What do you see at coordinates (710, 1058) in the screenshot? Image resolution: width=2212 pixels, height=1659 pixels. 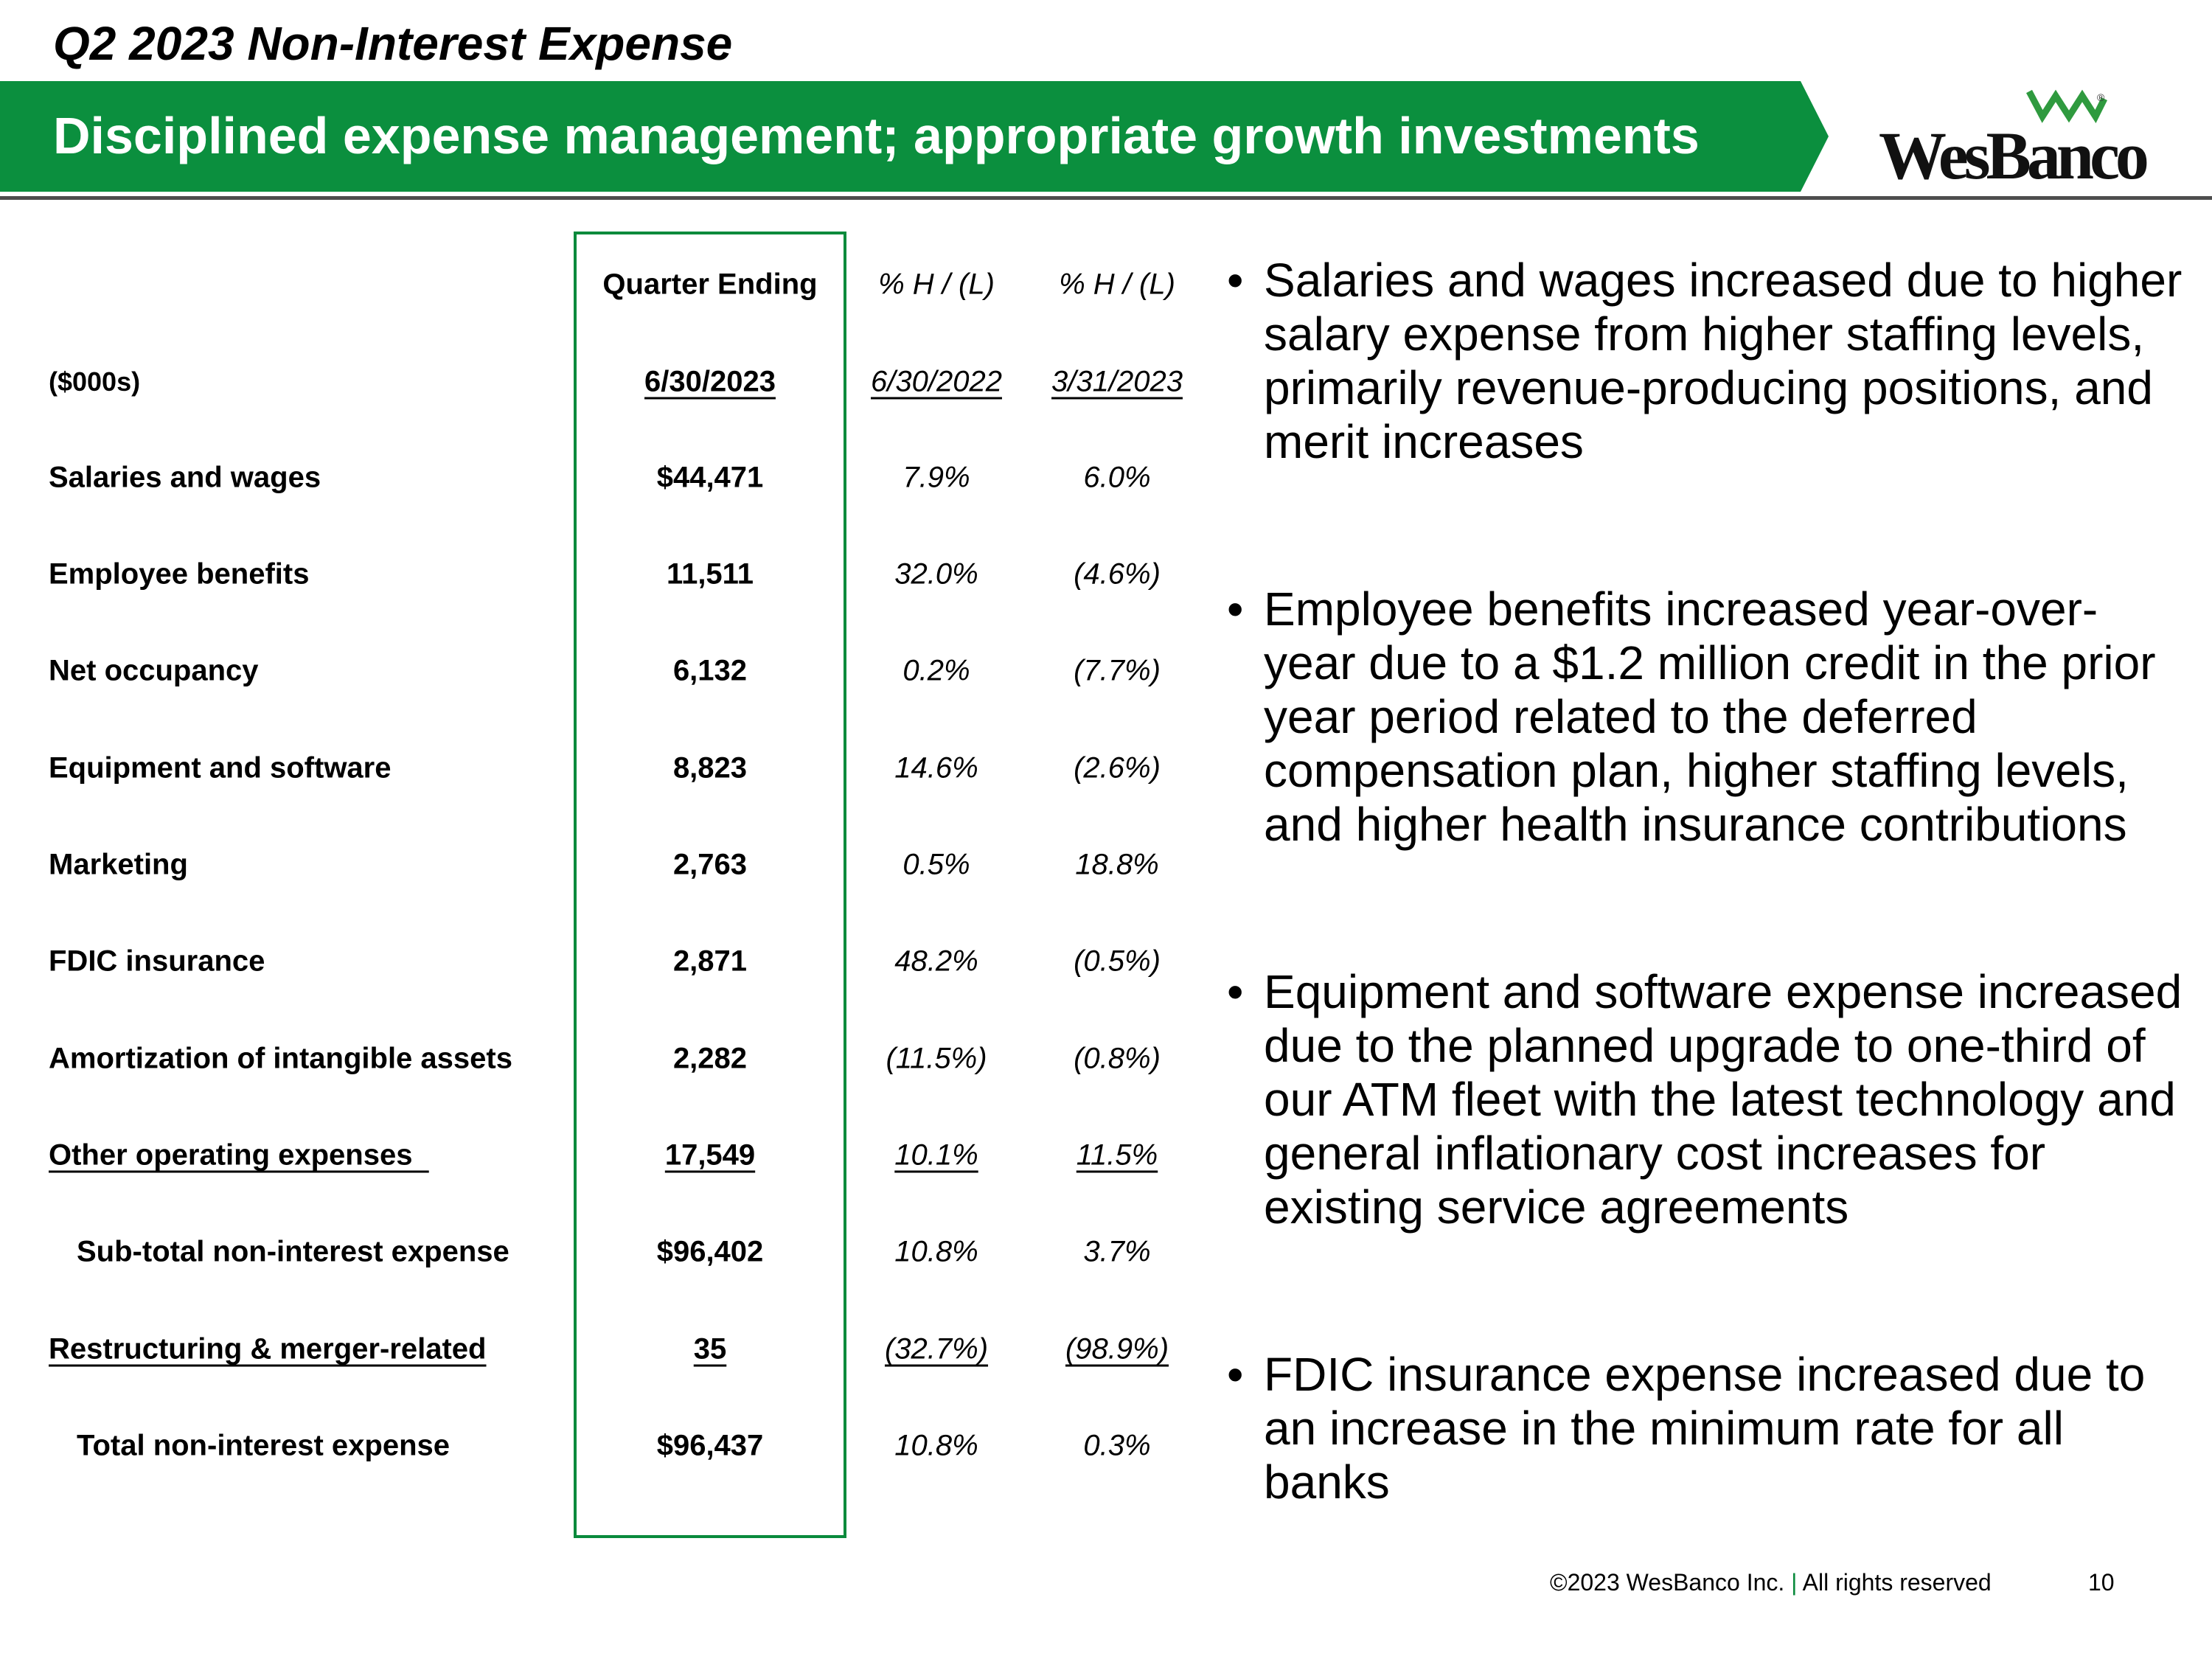 I see `row-value: 2,282` at bounding box center [710, 1058].